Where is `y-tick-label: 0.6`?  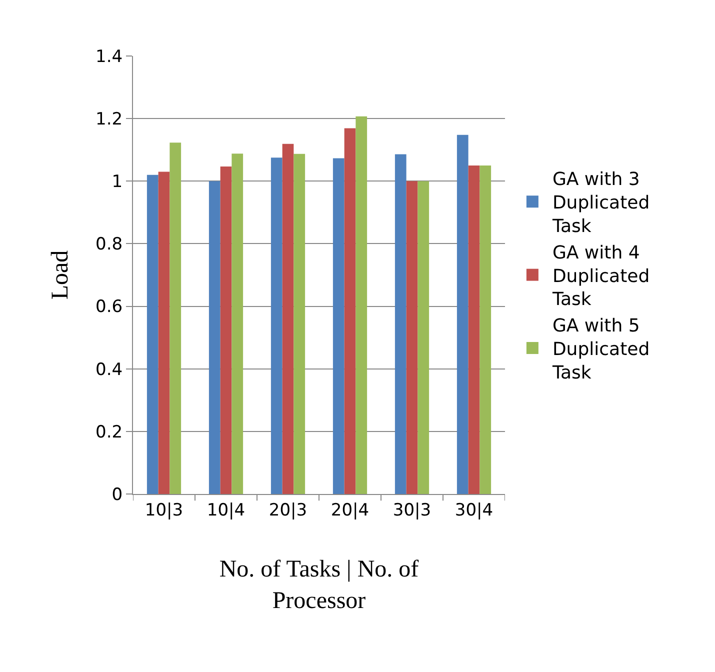 y-tick-label: 0.6 is located at coordinates (109, 307).